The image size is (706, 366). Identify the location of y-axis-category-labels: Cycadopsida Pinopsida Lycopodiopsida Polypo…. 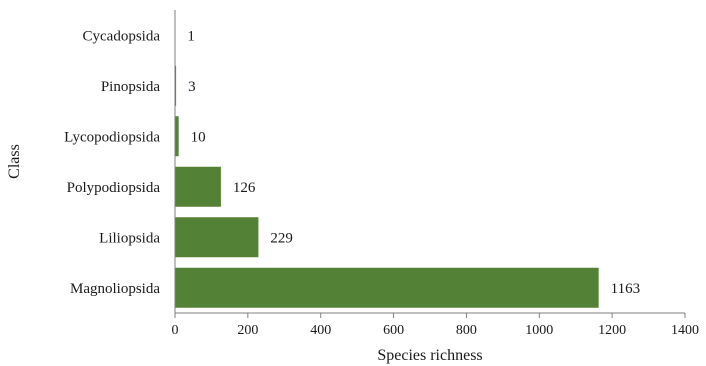
(112, 162).